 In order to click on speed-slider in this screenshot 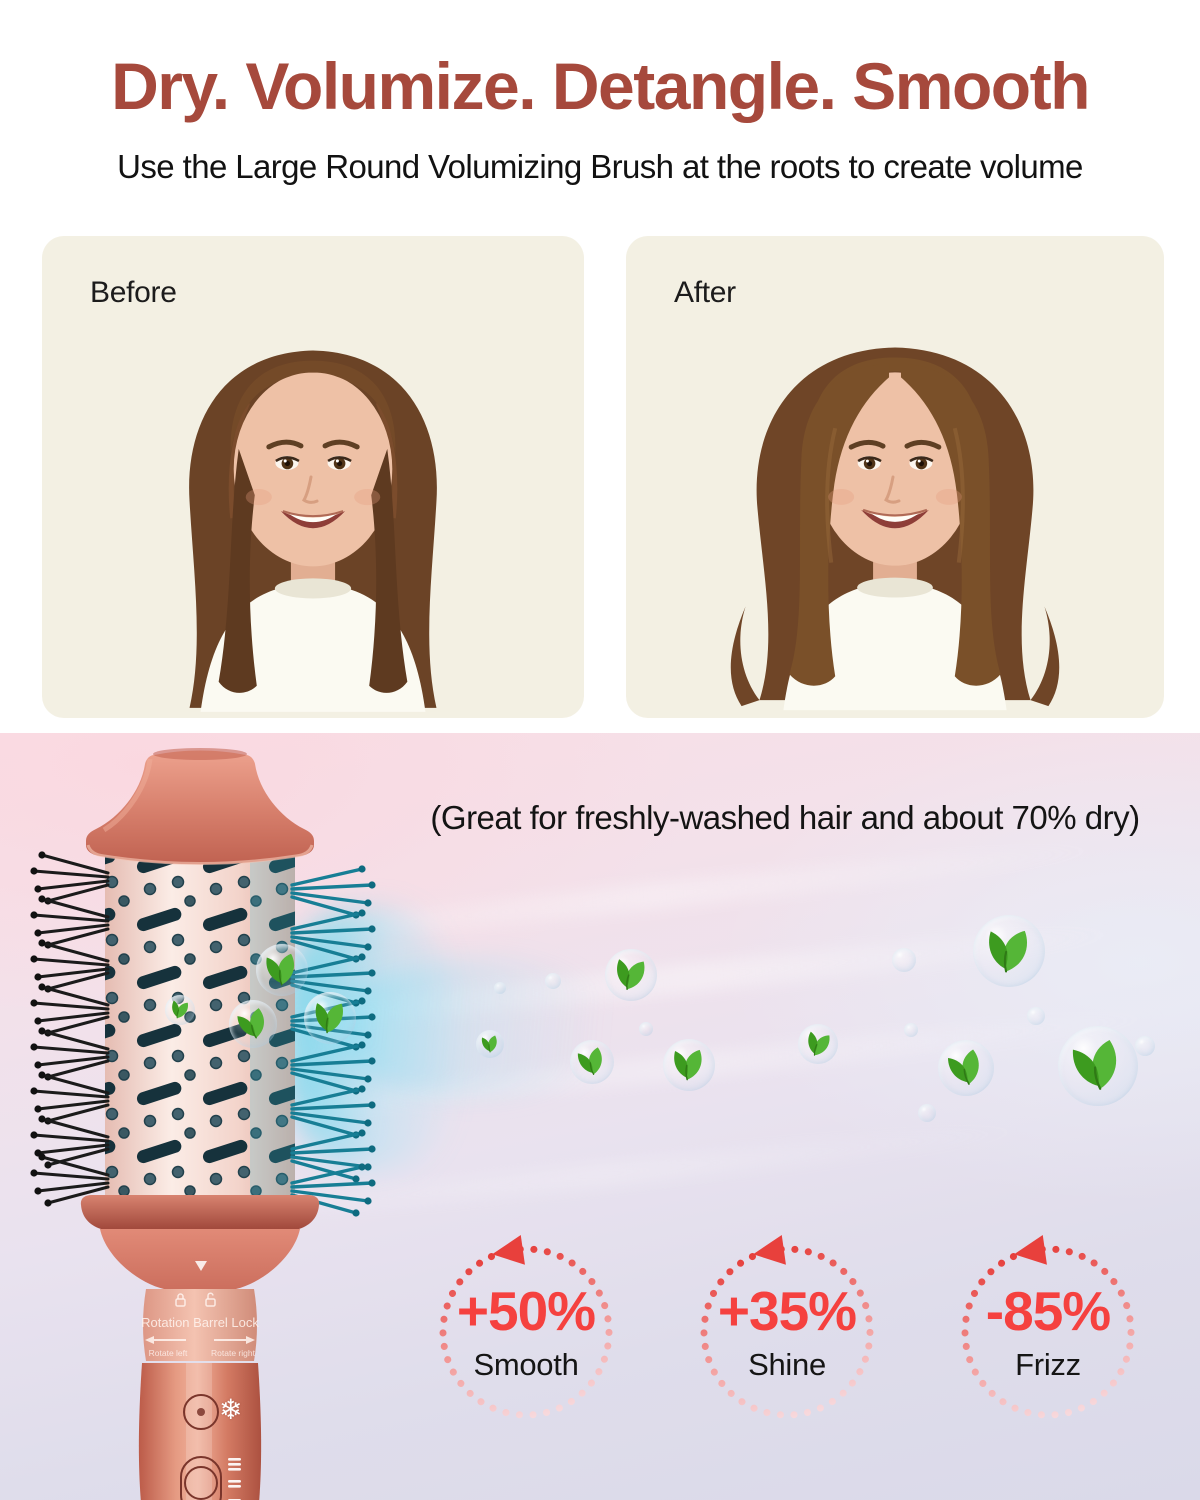, I will do `click(201, 1478)`.